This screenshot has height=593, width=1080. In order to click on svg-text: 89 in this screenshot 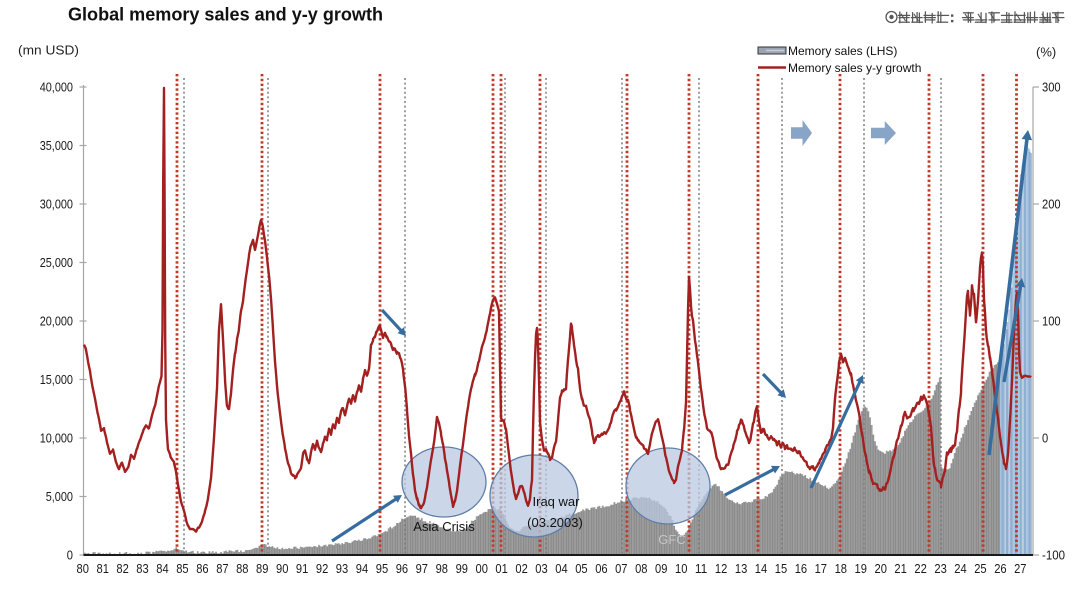, I will do `click(262, 568)`.